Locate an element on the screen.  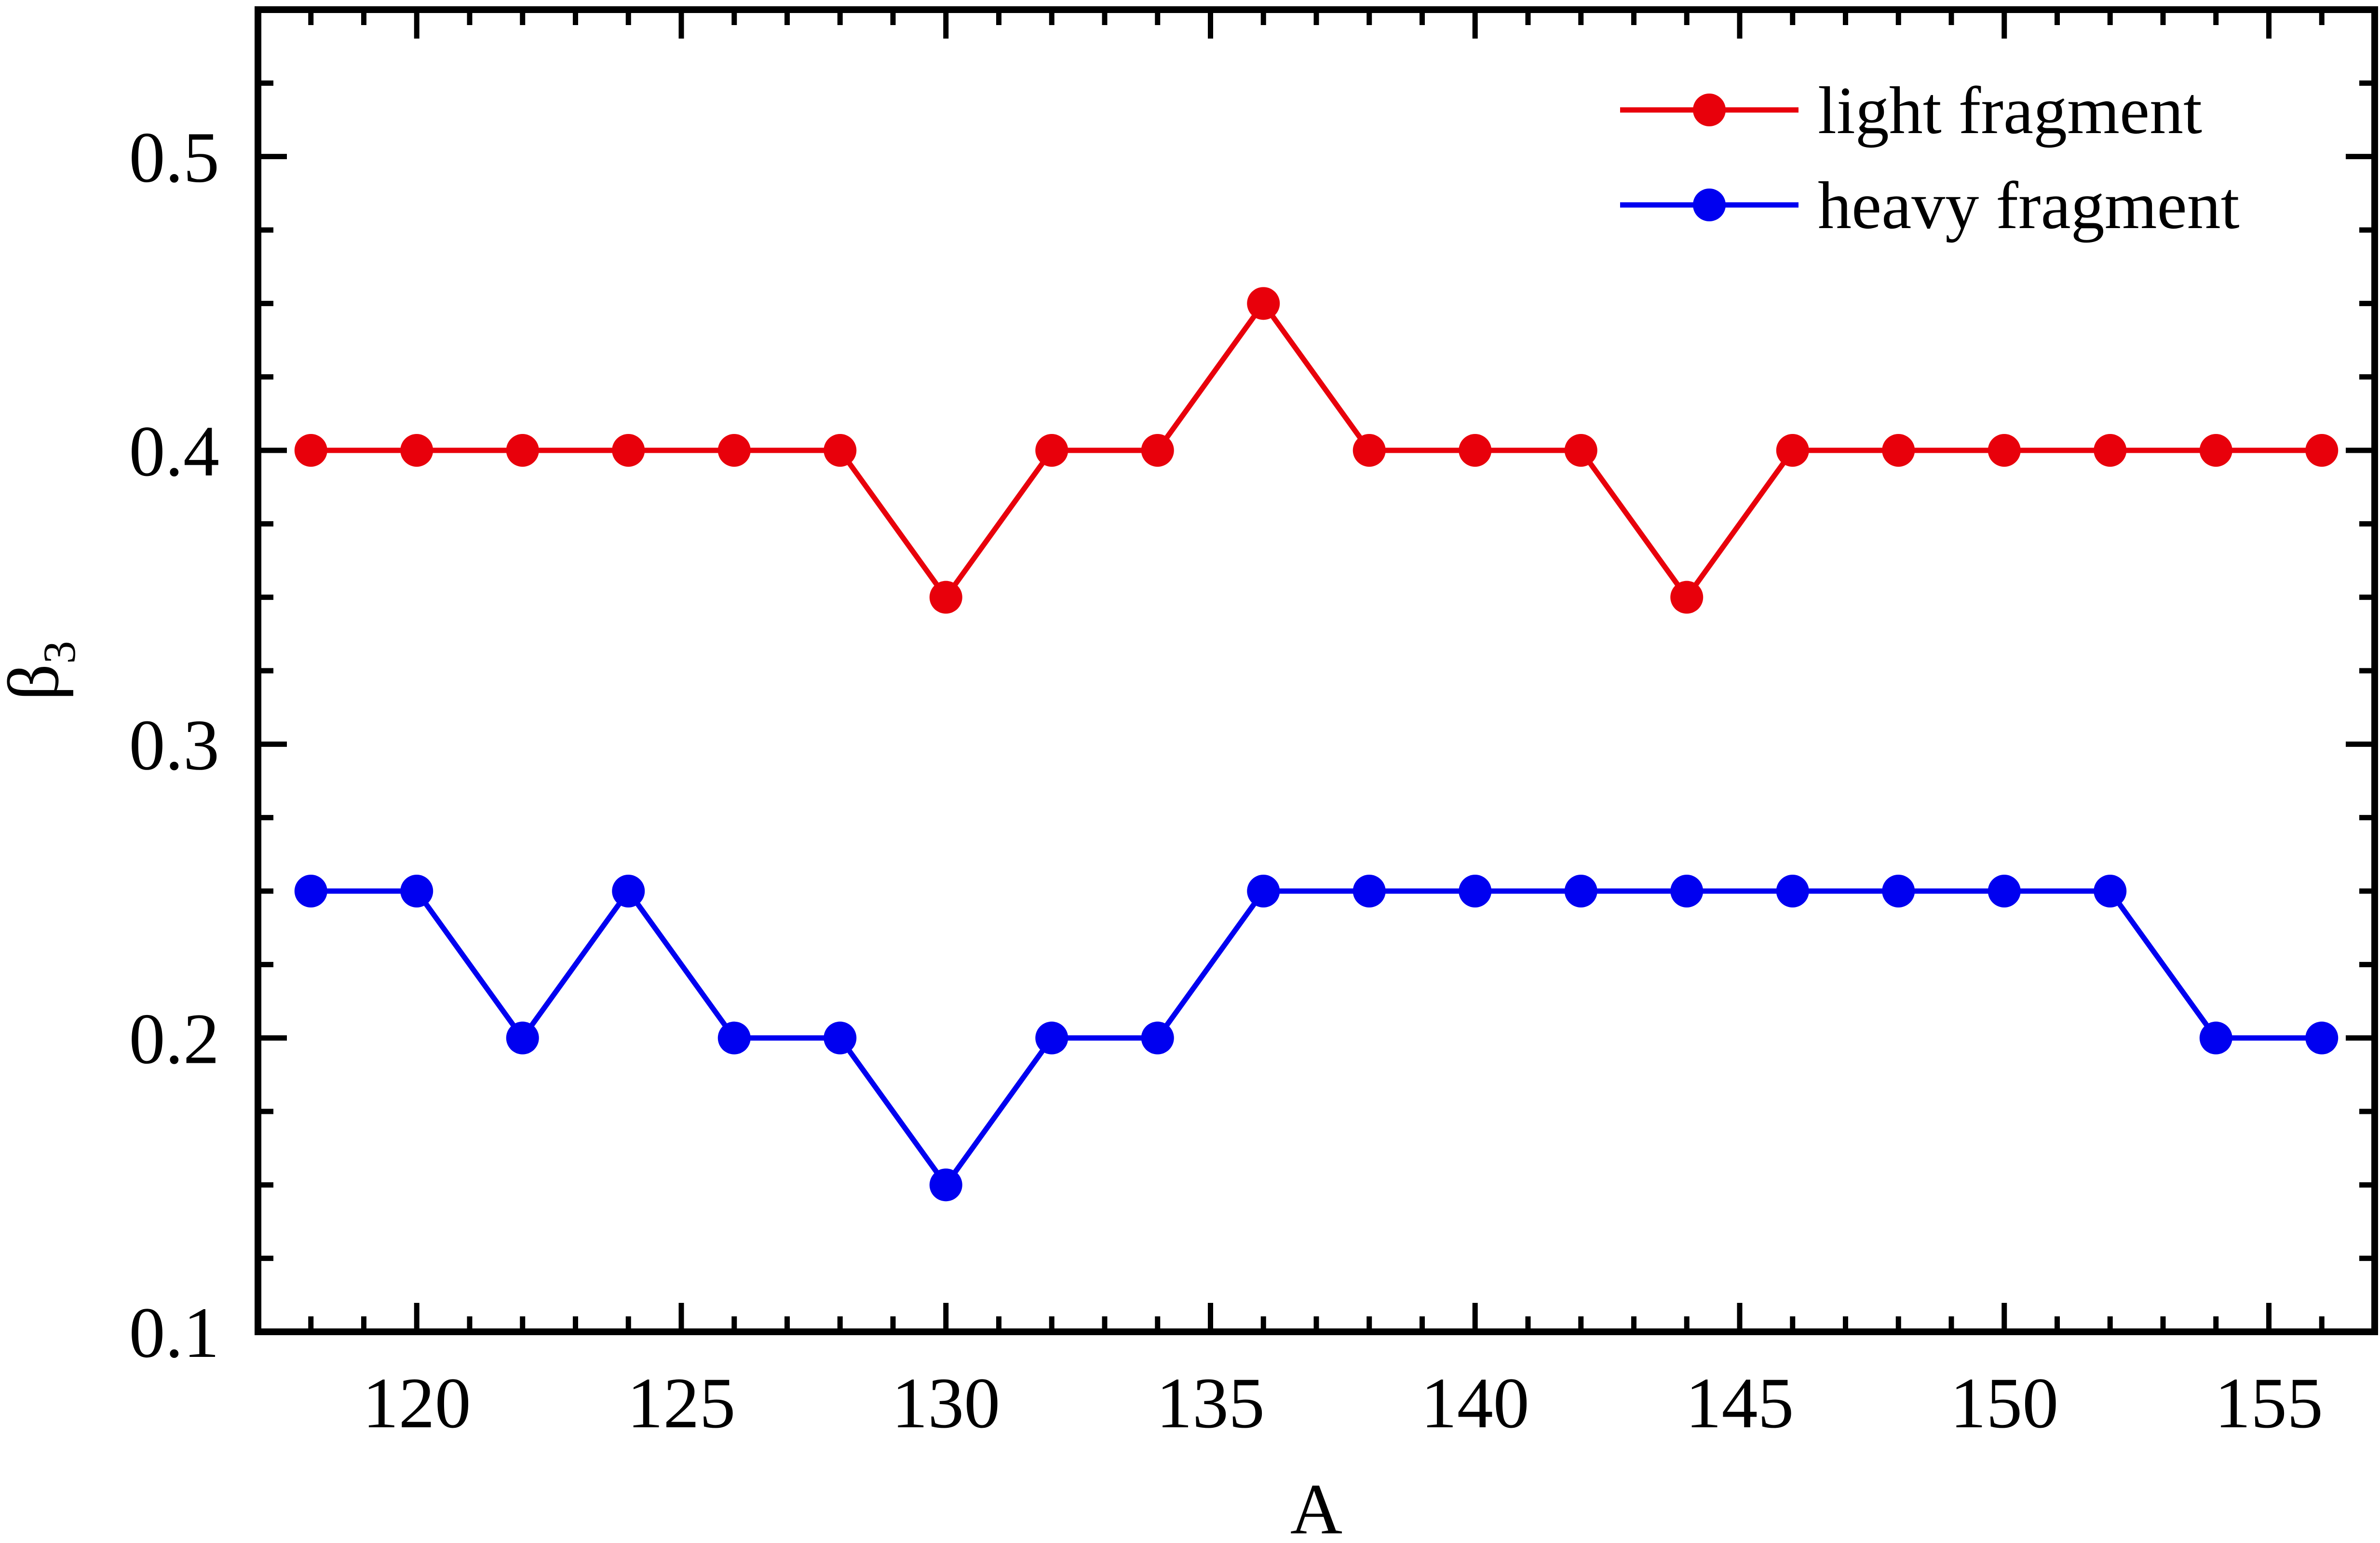
legend-label: light fragment is located at coordinates (2010, 110).